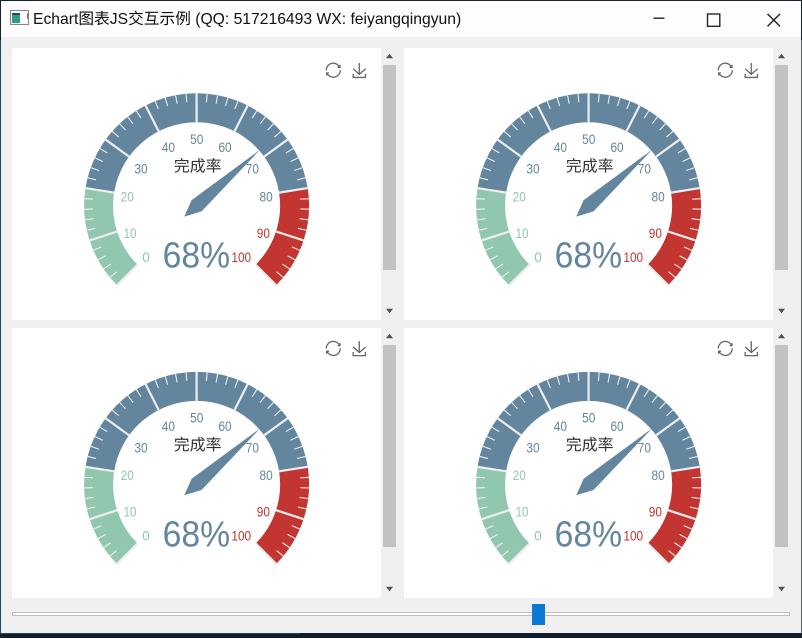  What do you see at coordinates (119, 19) in the screenshot?
I see `svg-text: JS` at bounding box center [119, 19].